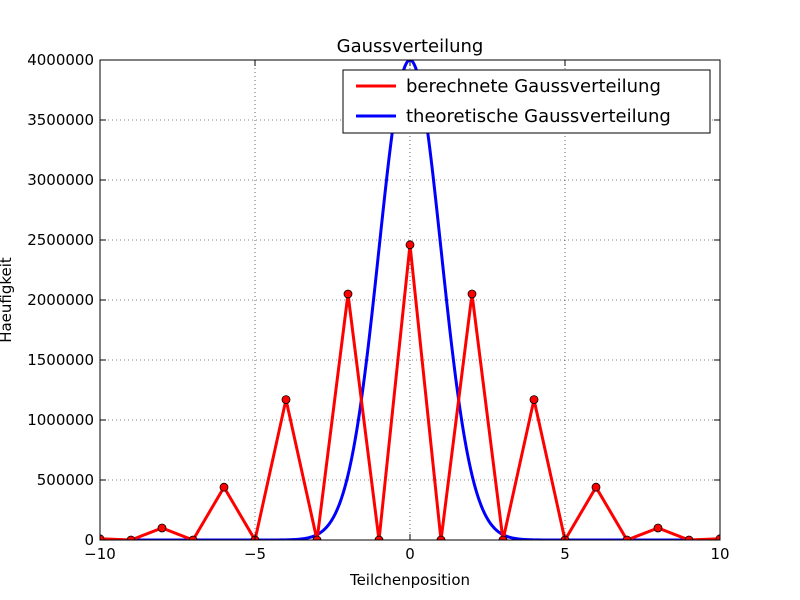 The image size is (800, 600). What do you see at coordinates (60, 360) in the screenshot?
I see `y-tick-label: 1500000` at bounding box center [60, 360].